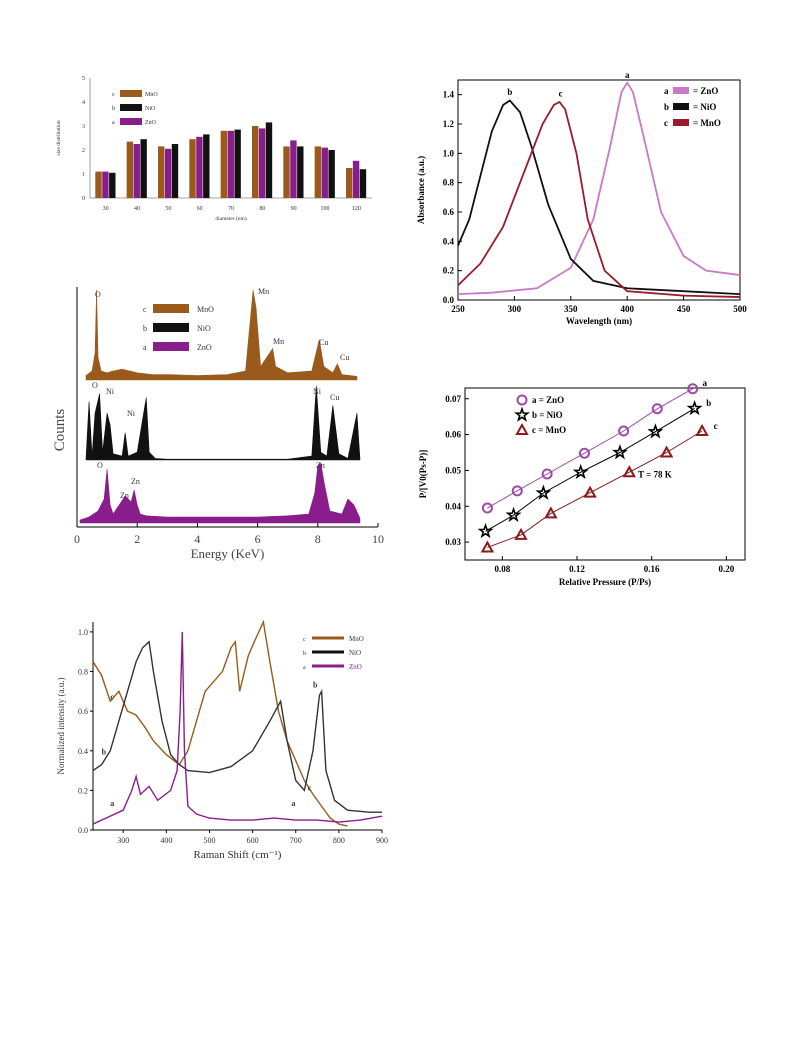 This screenshot has height=1057, width=793. Describe the element at coordinates (200, 209) in the screenshot. I see `x-tick-label: 60` at that location.